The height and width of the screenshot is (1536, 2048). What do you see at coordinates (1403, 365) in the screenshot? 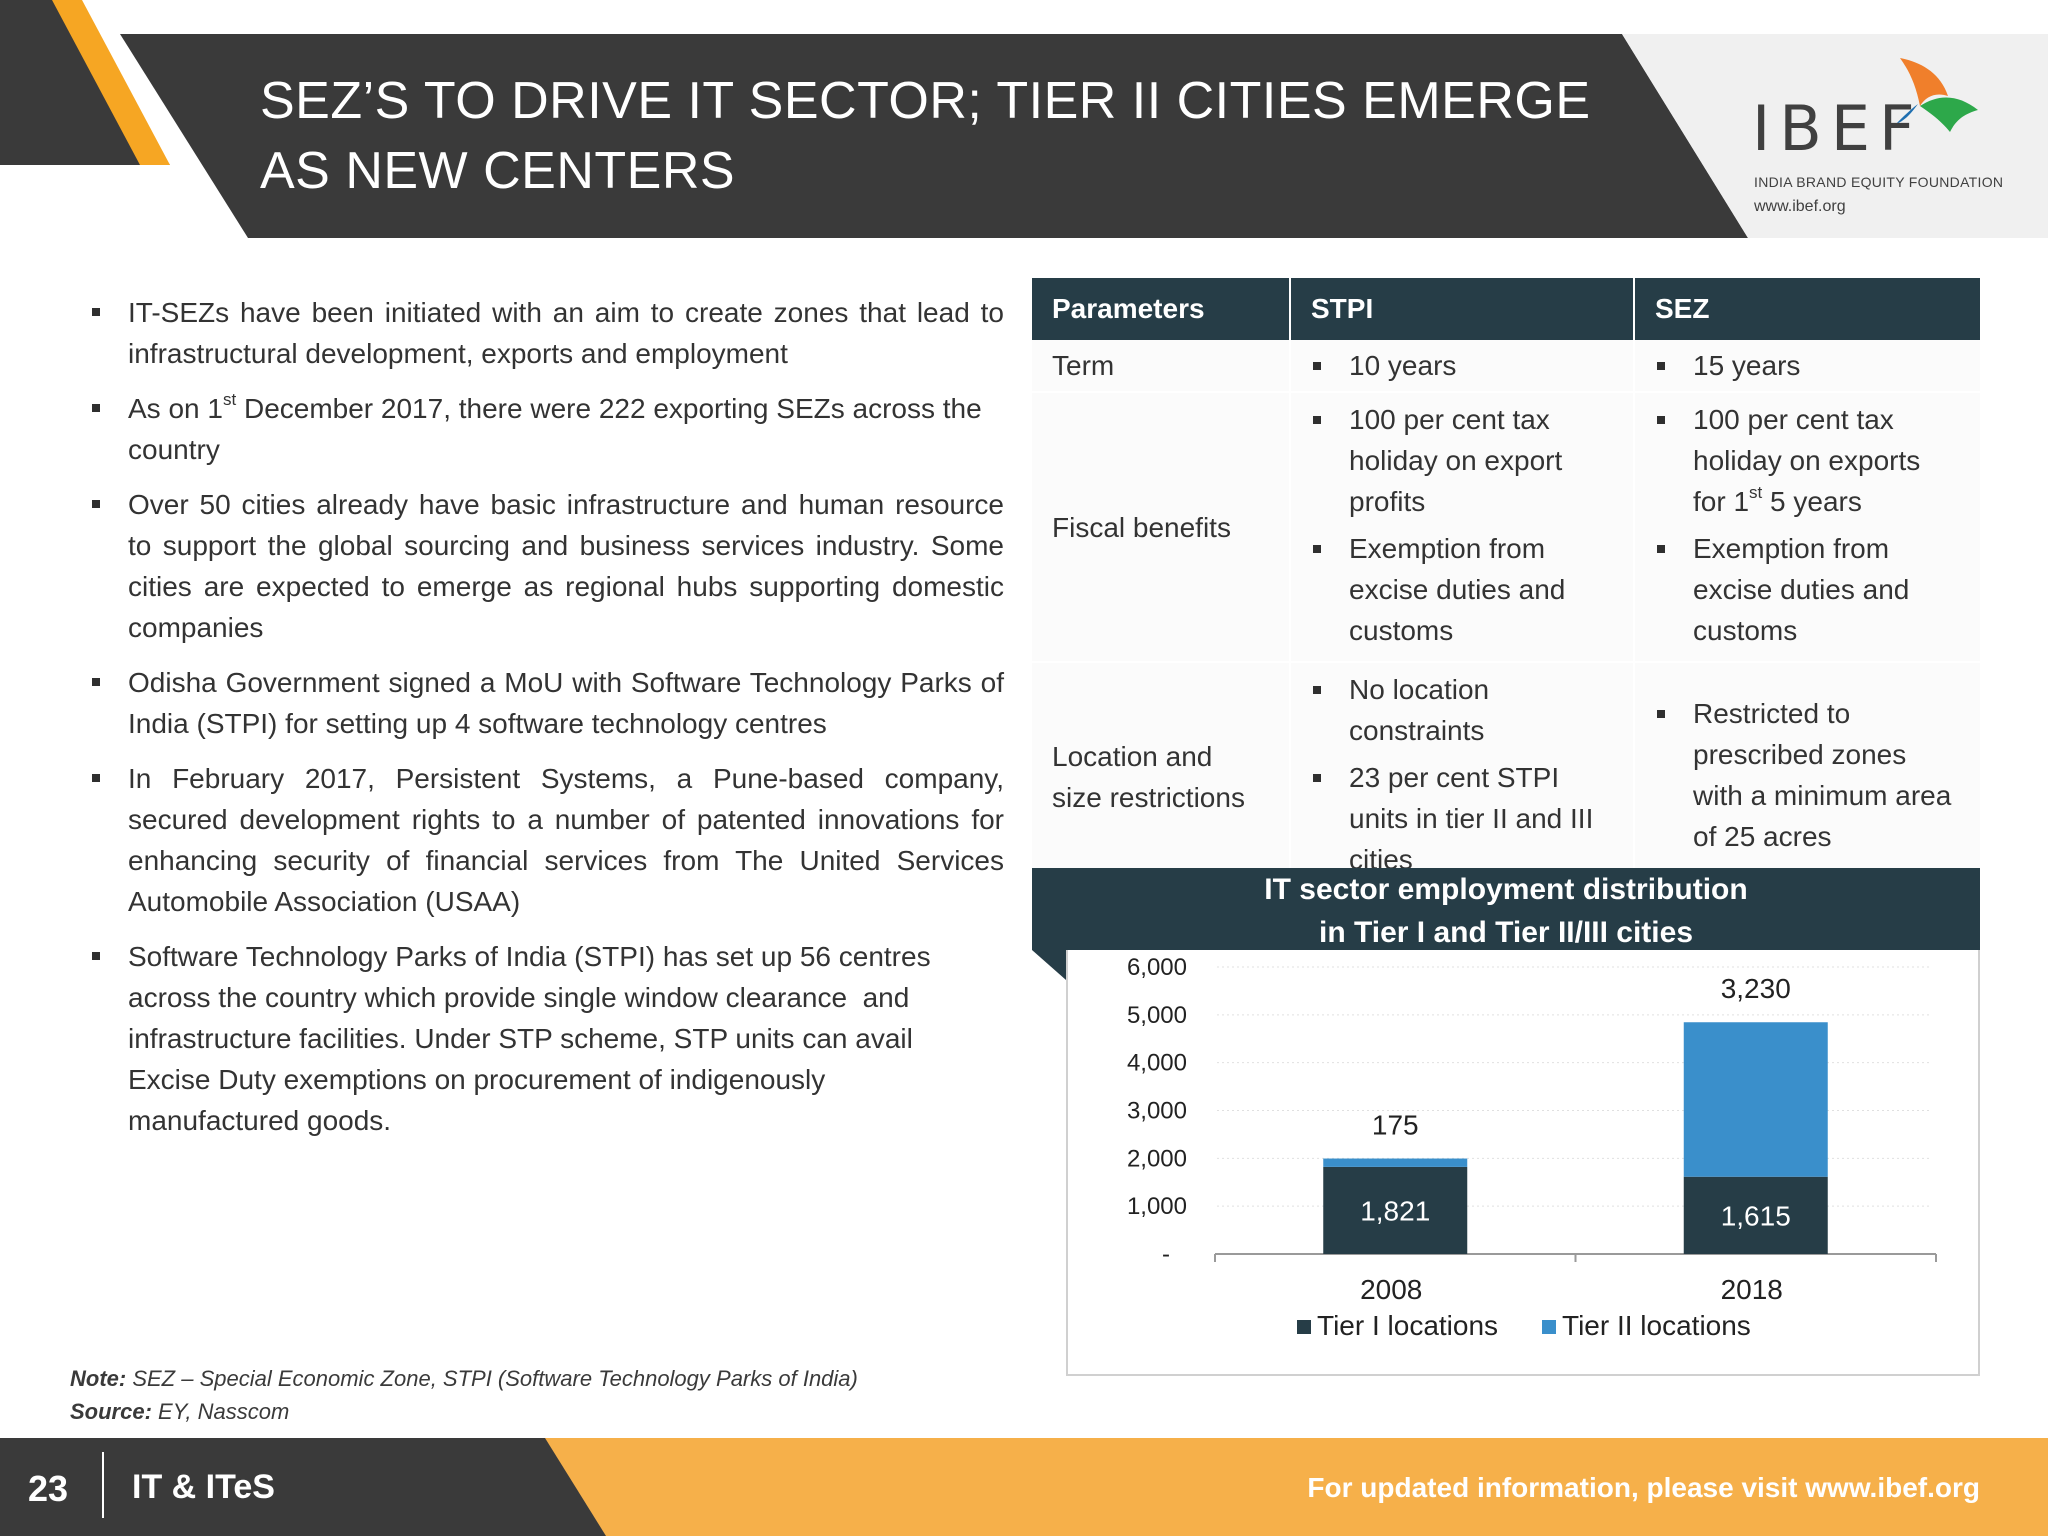
I see `cell-text: 10 years` at bounding box center [1403, 365].